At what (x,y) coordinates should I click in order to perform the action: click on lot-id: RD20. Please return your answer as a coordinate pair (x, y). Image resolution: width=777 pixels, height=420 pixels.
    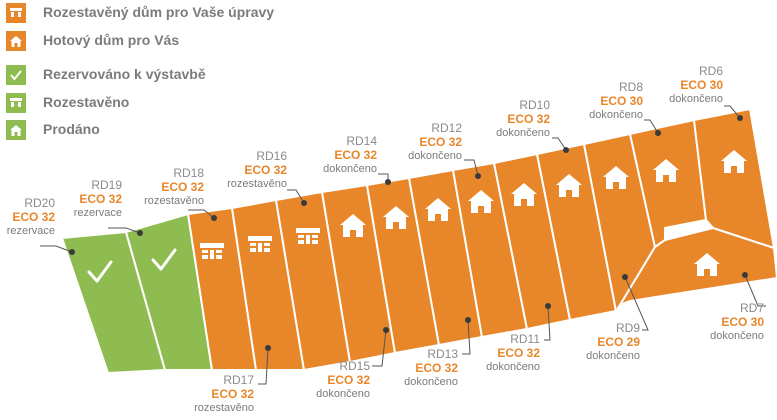
    Looking at the image, I should click on (39, 203).